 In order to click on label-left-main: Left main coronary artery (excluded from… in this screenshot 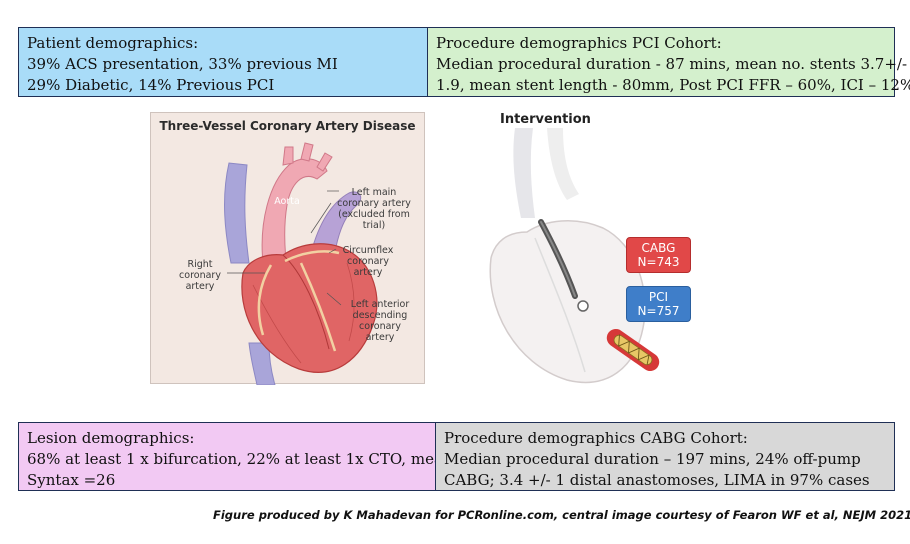, I will do `click(374, 209)`.